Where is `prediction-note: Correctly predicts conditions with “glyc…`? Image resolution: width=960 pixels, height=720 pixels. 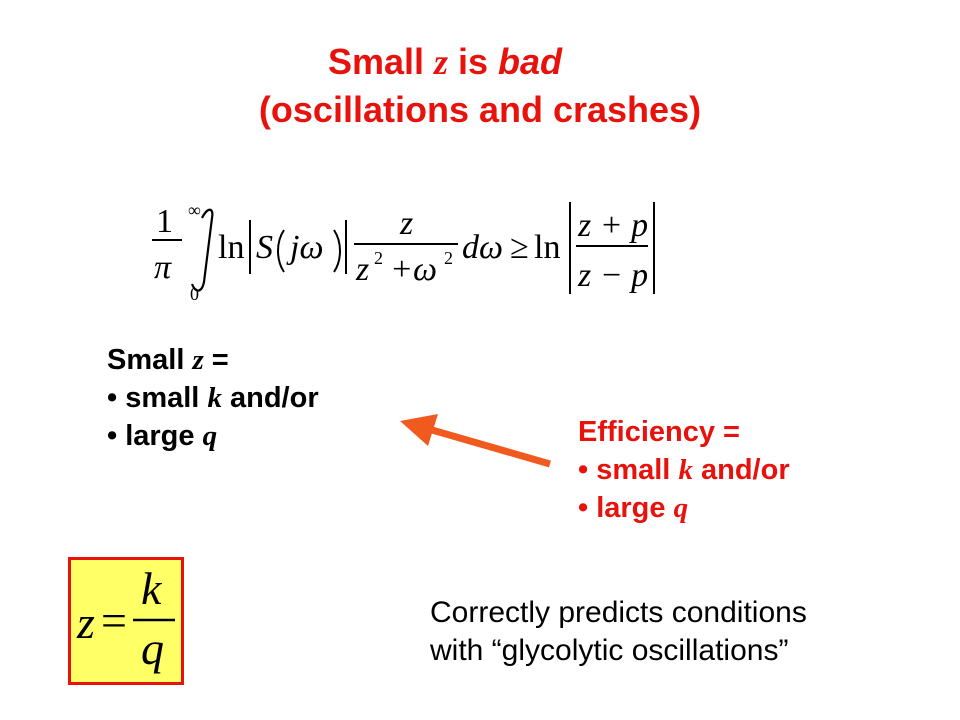
prediction-note: Correctly predicts conditions with “glyc… is located at coordinates (618, 632).